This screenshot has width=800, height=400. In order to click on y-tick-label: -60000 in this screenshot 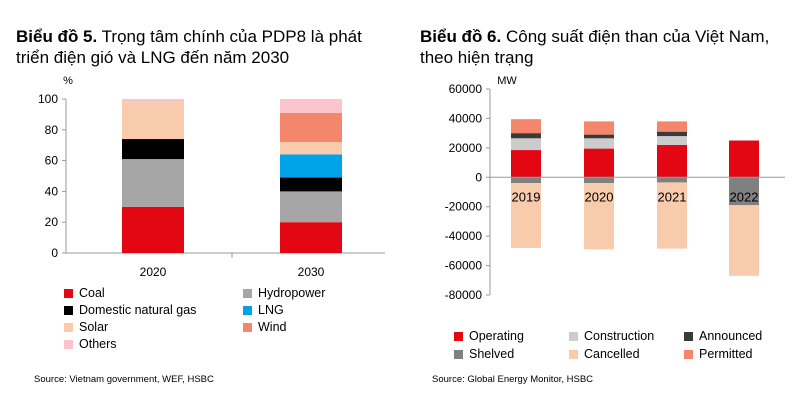, I will do `click(464, 266)`.